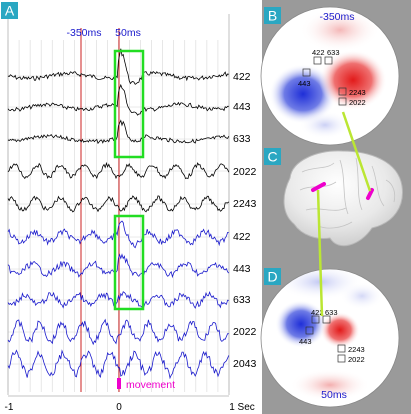  What do you see at coordinates (320, 253) in the screenshot?
I see `connector-brain-to-d` at bounding box center [320, 253].